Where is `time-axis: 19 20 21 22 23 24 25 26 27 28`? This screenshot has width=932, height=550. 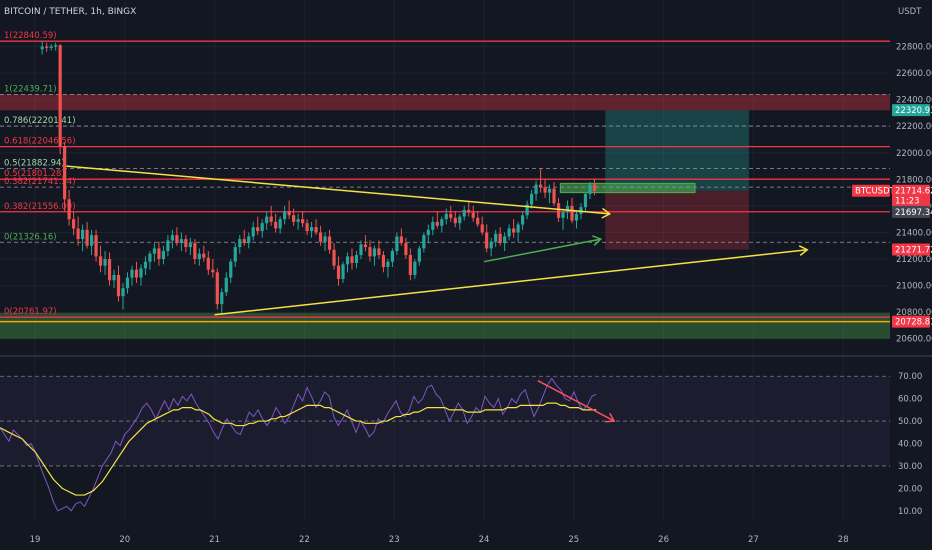 time-axis: 19 20 21 22 23 24 25 26 27 28 is located at coordinates (439, 540).